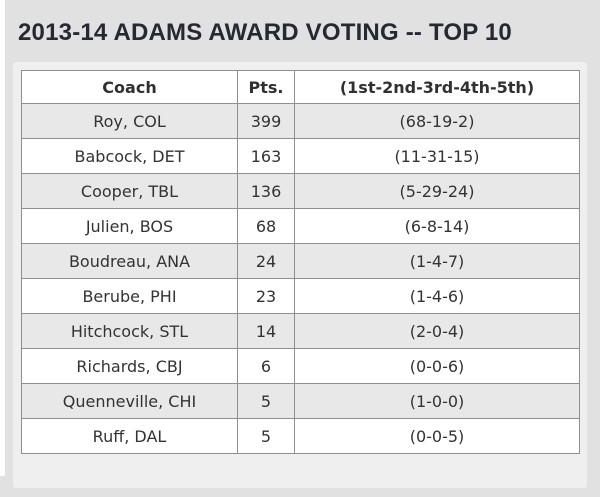 This screenshot has width=600, height=497. I want to click on coach-cell: Cooper, TBL, so click(129, 191).